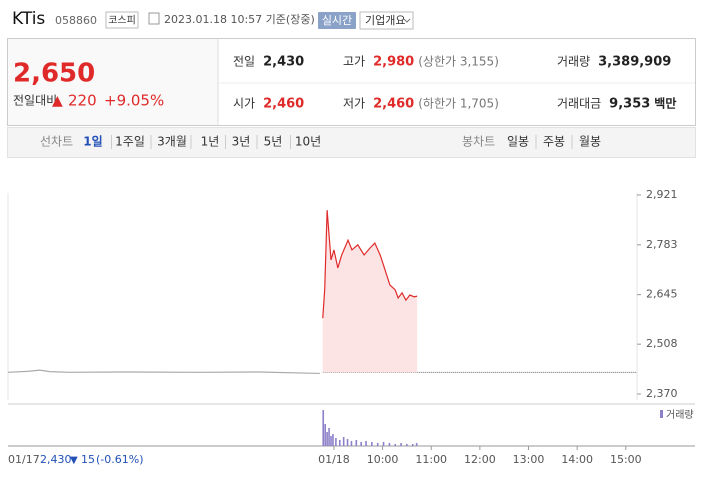  I want to click on x-tick-label: 01/18, so click(334, 459).